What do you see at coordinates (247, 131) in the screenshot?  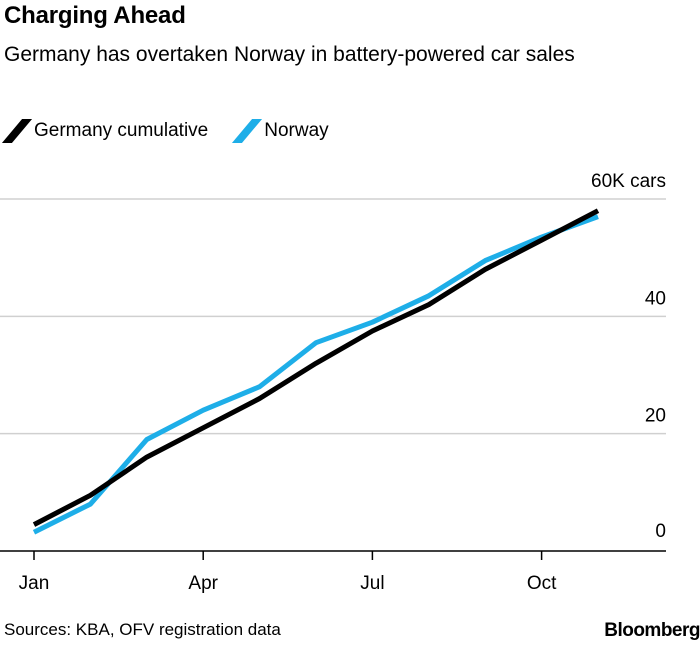 I see `legend-swatch-norway` at bounding box center [247, 131].